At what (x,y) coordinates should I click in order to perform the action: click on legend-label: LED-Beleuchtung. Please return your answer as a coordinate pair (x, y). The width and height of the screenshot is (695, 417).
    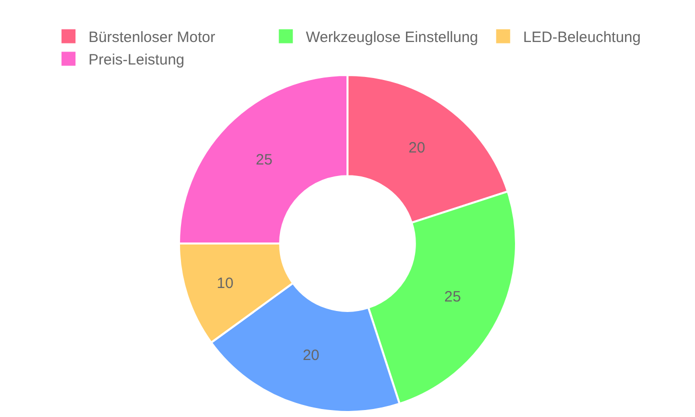
    Looking at the image, I should click on (582, 37).